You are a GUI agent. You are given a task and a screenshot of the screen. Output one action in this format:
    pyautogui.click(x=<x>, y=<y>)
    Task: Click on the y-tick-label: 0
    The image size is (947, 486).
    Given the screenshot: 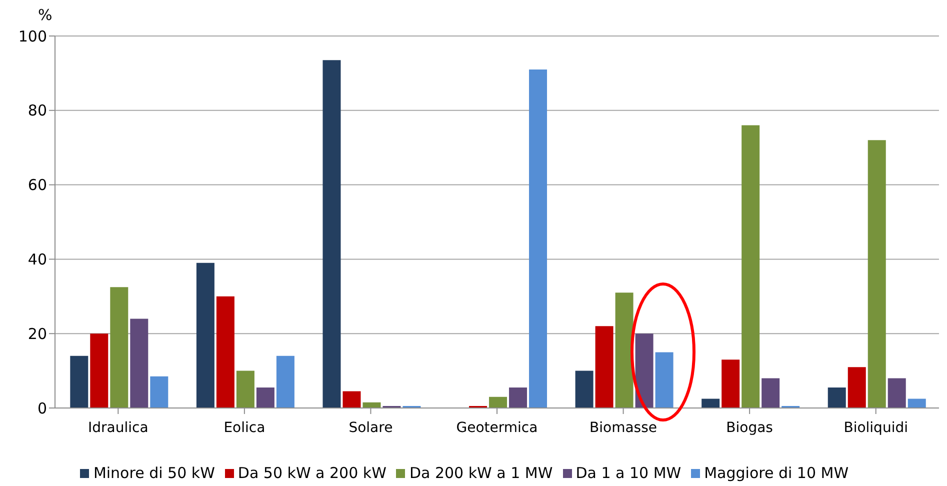 What is the action you would take?
    pyautogui.click(x=42, y=408)
    